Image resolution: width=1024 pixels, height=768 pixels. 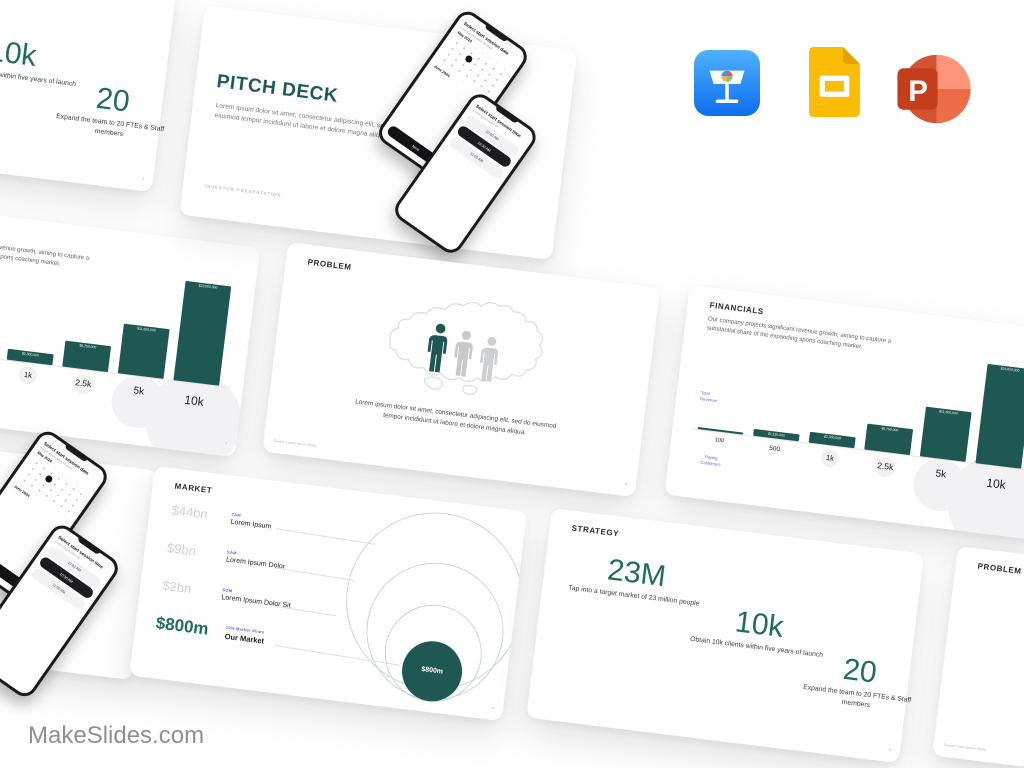 What do you see at coordinates (256, 602) in the screenshot?
I see `market-label: Lorem Ipsum Dolor Sit` at bounding box center [256, 602].